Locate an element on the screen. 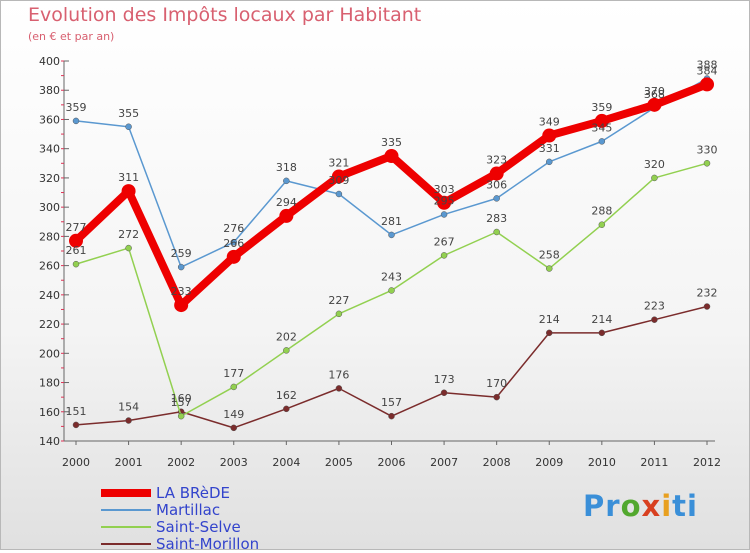  data-label: 266 is located at coordinates (233, 243).